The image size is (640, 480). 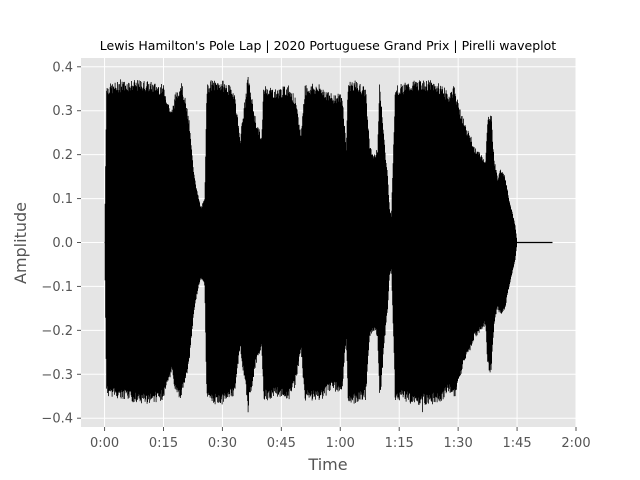 What do you see at coordinates (62, 199) in the screenshot?
I see `y-tick-label: 0.1` at bounding box center [62, 199].